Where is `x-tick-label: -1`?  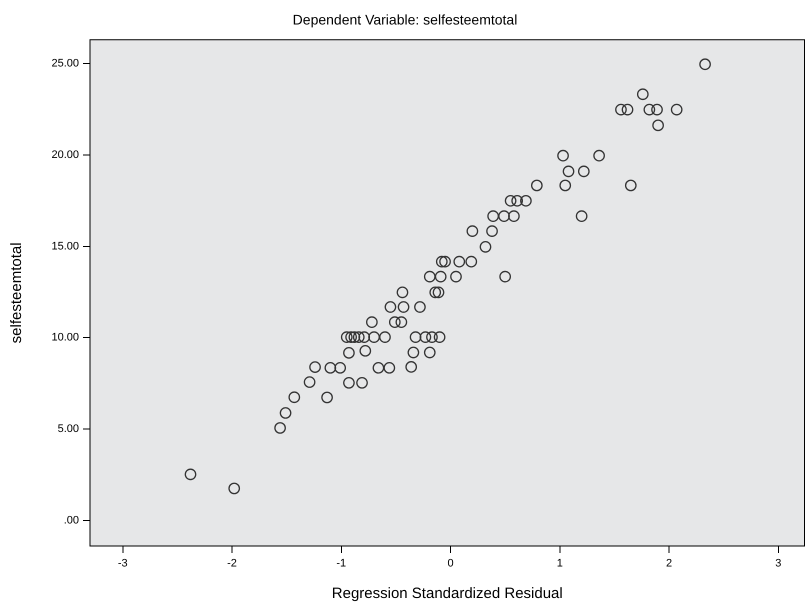
x-tick-label: -1 is located at coordinates (341, 564).